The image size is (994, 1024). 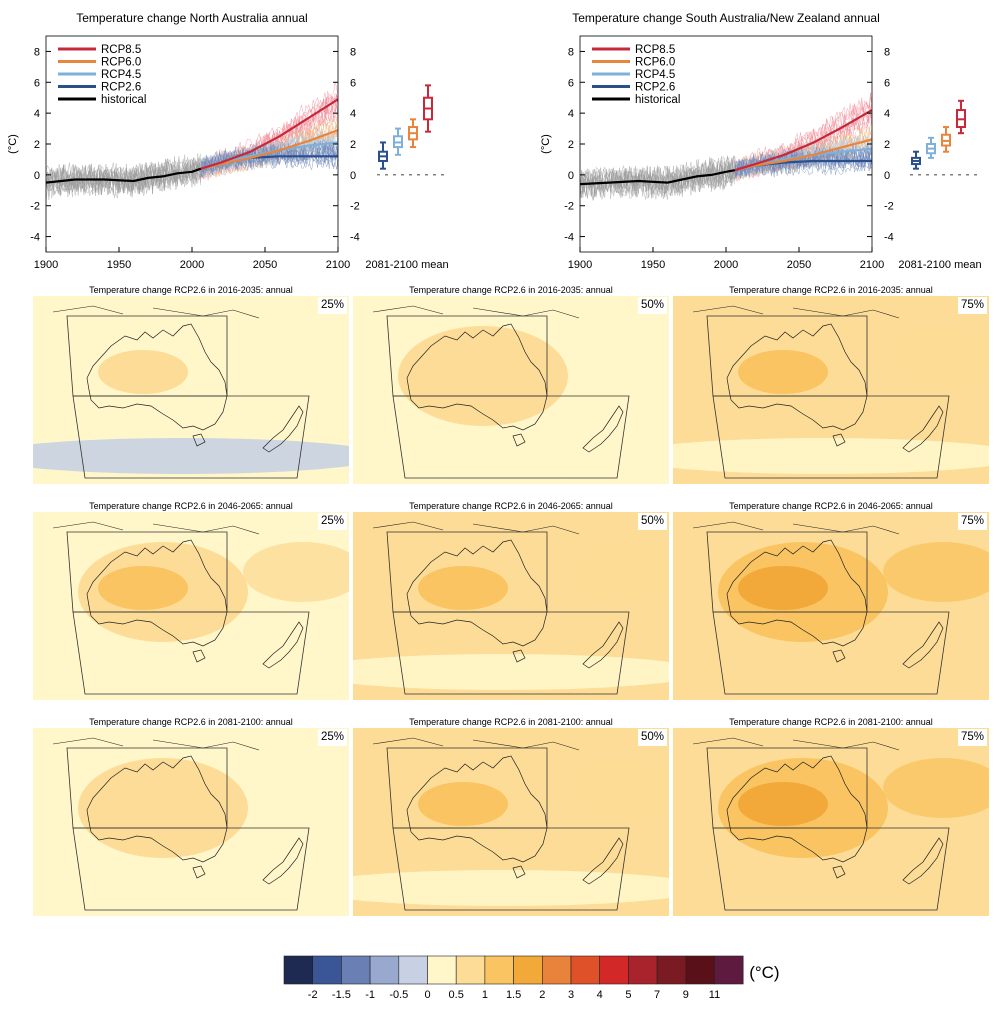 I want to click on y-tick-label: -4, so click(x=35, y=238).